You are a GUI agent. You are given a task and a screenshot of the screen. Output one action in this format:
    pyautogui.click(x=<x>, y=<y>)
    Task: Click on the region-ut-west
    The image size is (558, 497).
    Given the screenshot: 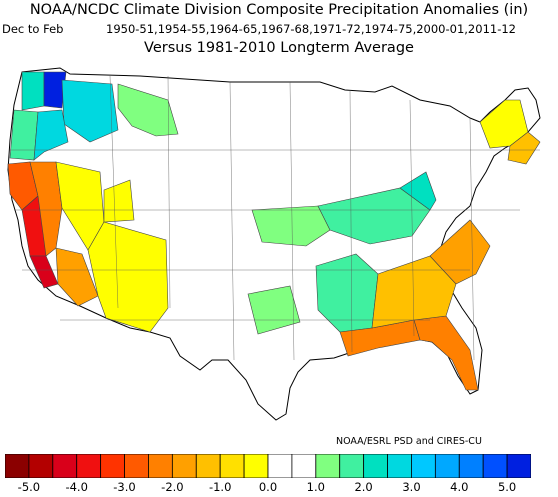 What is the action you would take?
    pyautogui.click(x=119, y=201)
    